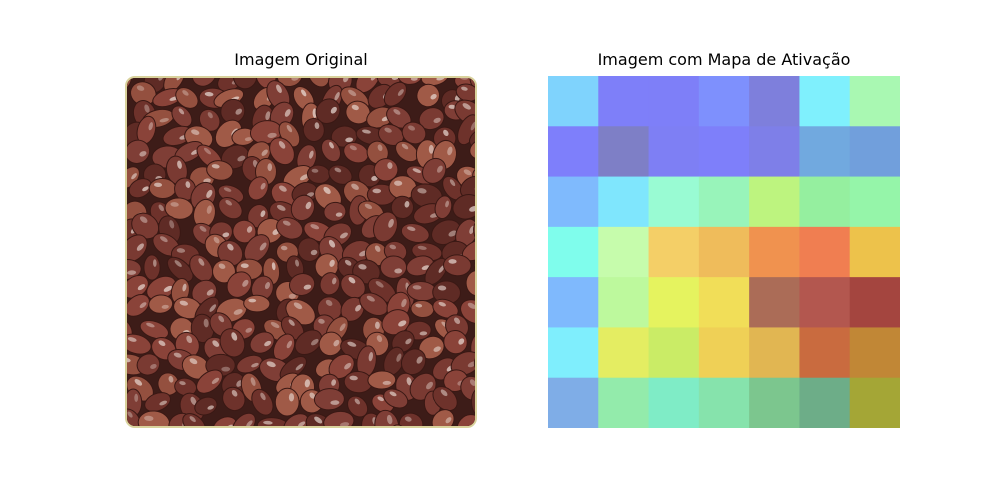  What do you see at coordinates (674, 252) in the screenshot?
I see `heatmap-cell-r3-c2` at bounding box center [674, 252].